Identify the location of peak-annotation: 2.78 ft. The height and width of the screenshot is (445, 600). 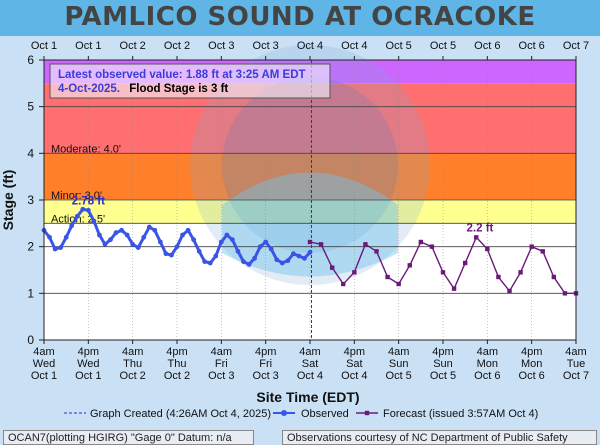
(88, 201).